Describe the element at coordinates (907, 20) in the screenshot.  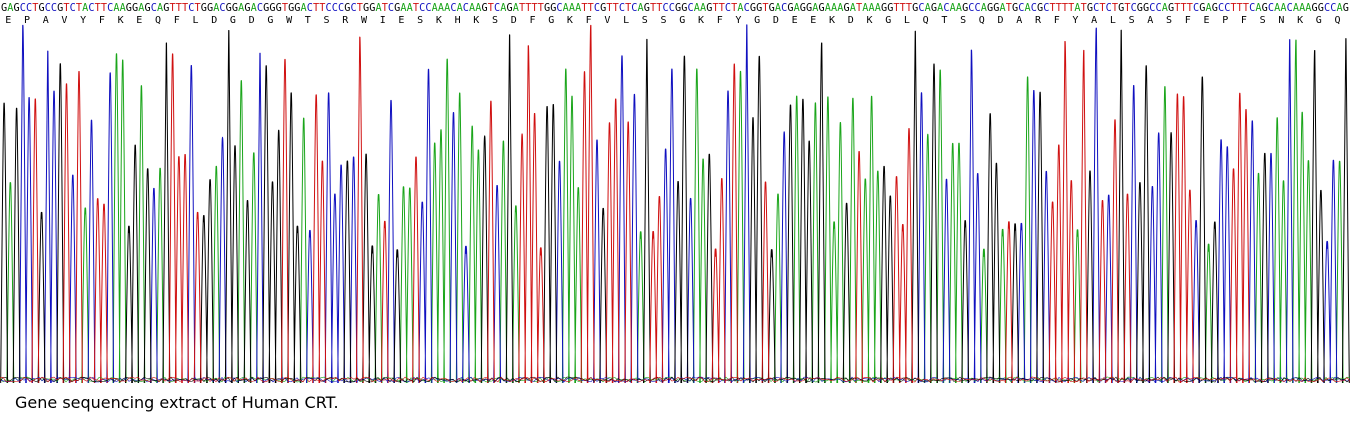
I see `amino-acid: L` at that location.